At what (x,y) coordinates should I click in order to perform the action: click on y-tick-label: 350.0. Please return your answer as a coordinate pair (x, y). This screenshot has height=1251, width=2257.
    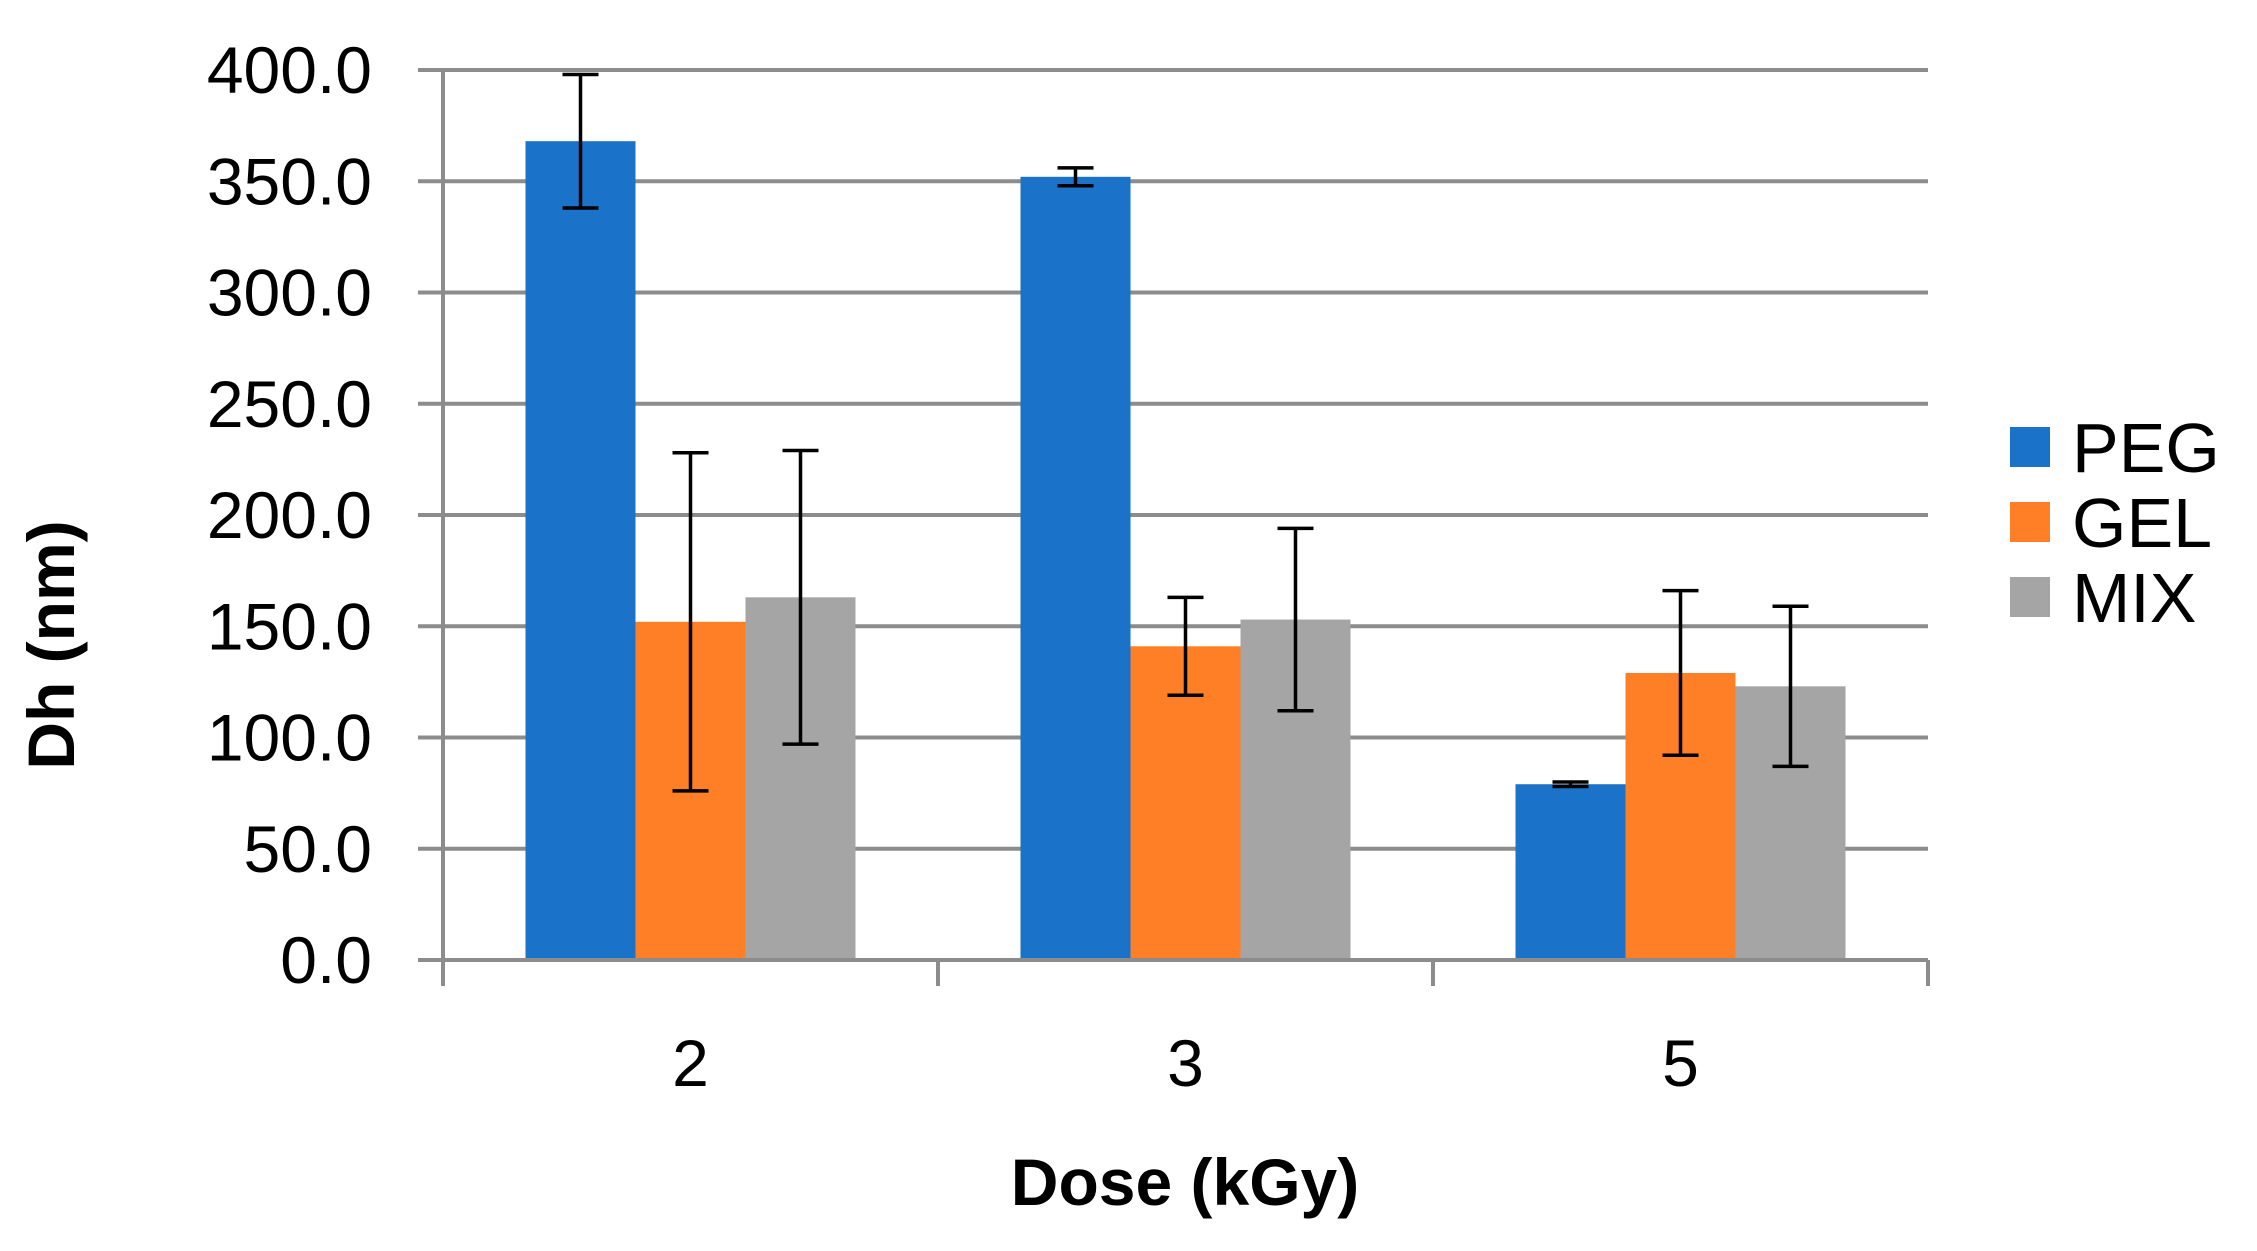
    Looking at the image, I should click on (289, 181).